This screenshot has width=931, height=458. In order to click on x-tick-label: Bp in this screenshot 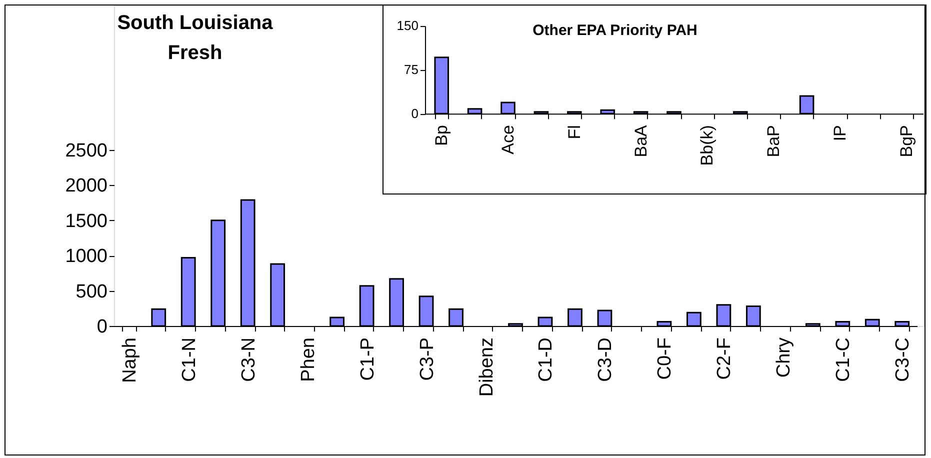, I will do `click(442, 135)`.